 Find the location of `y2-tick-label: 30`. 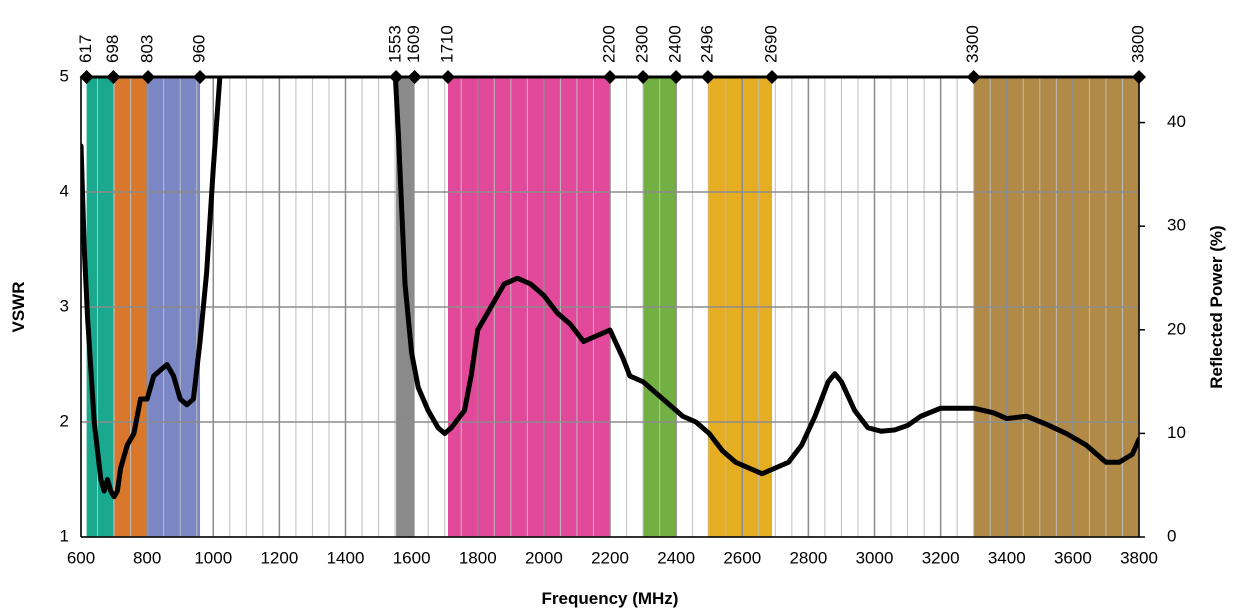

y2-tick-label: 30 is located at coordinates (1176, 225).